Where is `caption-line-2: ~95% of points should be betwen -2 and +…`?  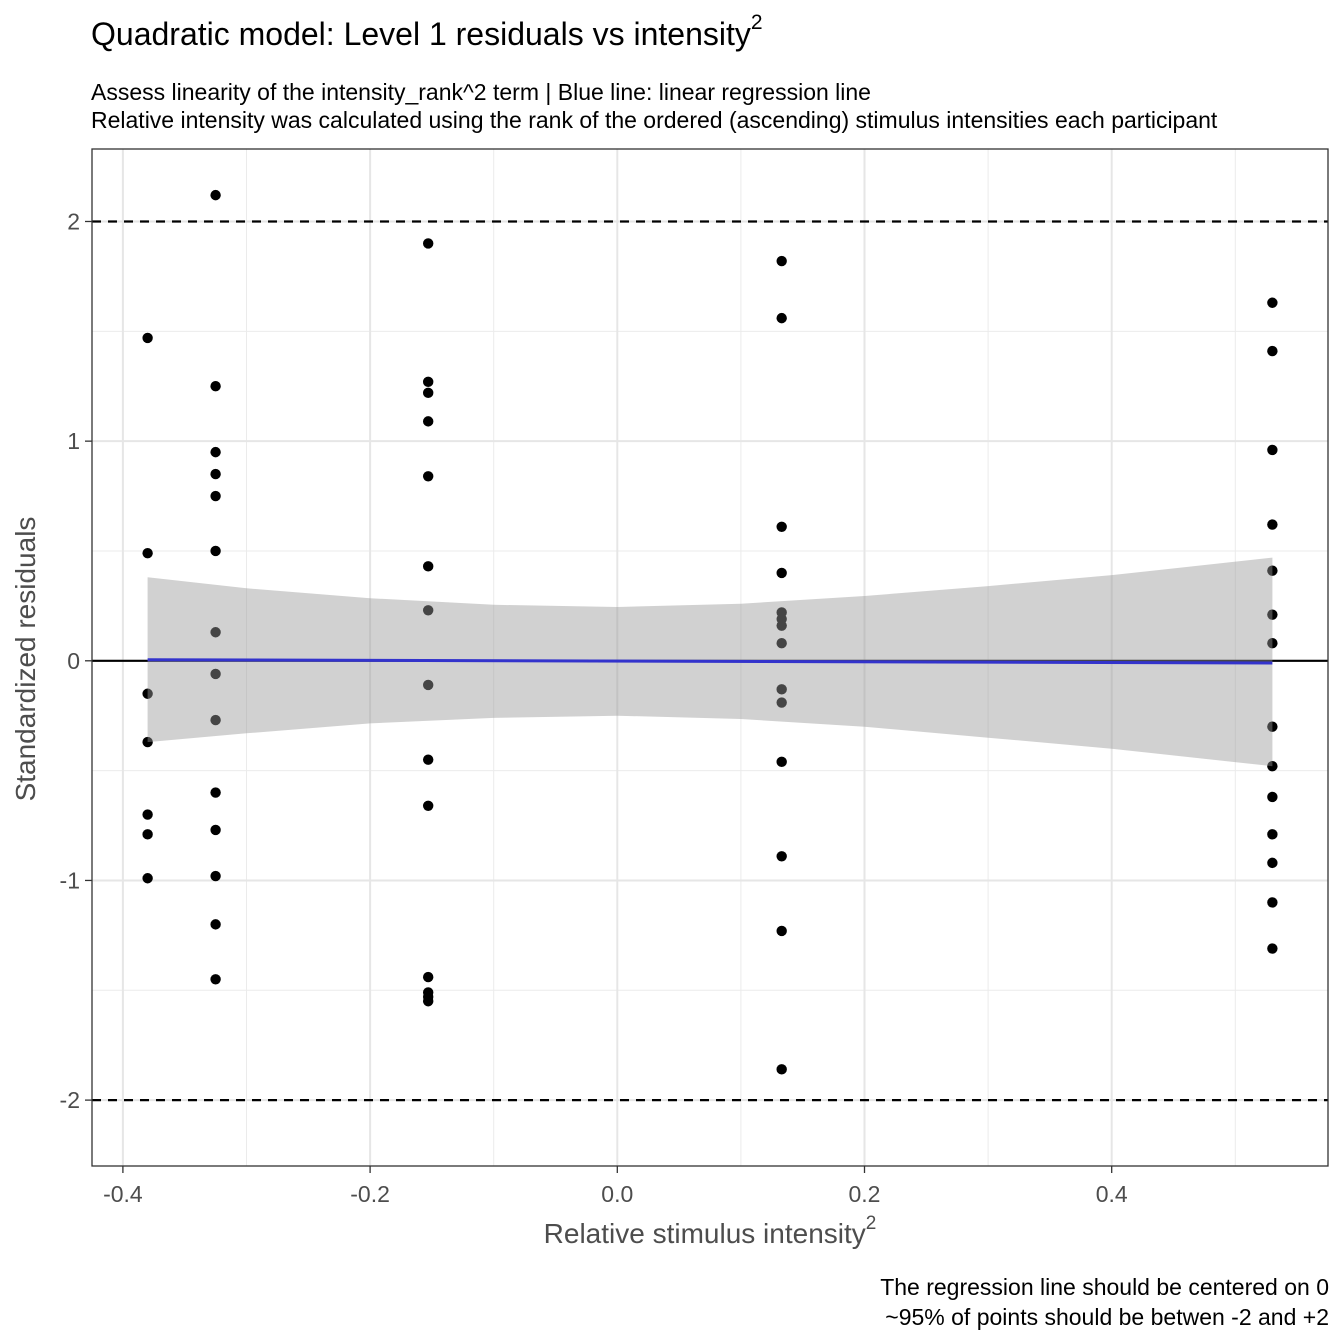 caption-line-2: ~95% of points should be betwen -2 and +… is located at coordinates (1107, 1317).